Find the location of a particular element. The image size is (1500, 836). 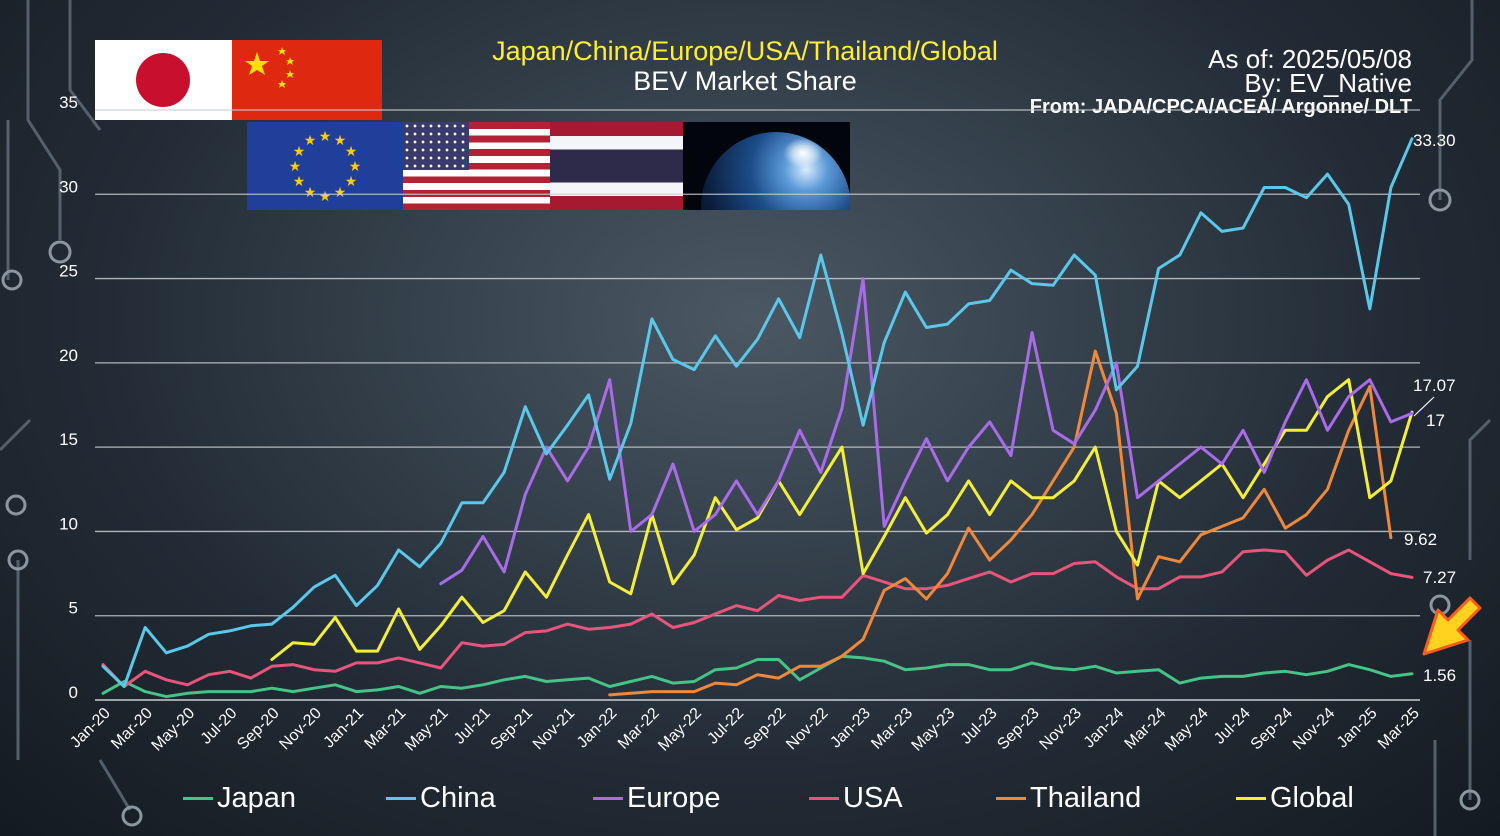

y-tick-label: 25 is located at coordinates (68, 271).